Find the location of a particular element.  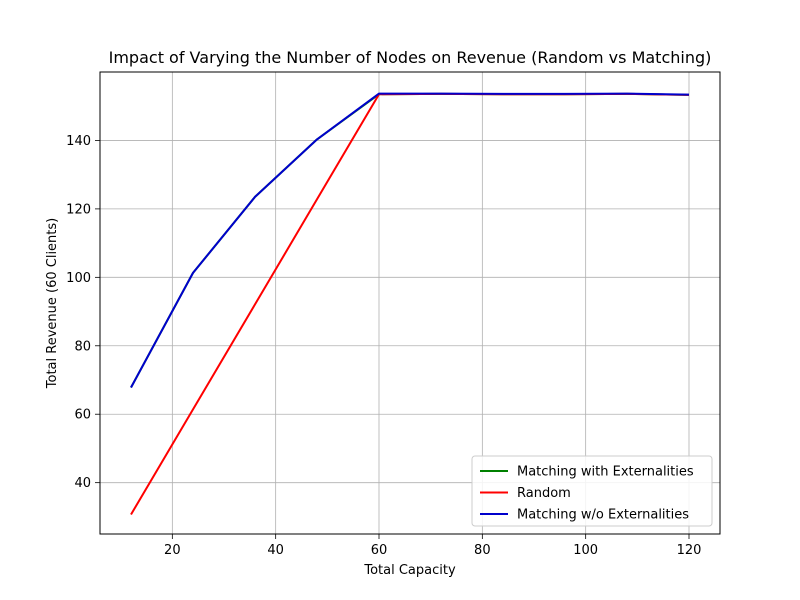

x-tick-label: 60 is located at coordinates (379, 550).